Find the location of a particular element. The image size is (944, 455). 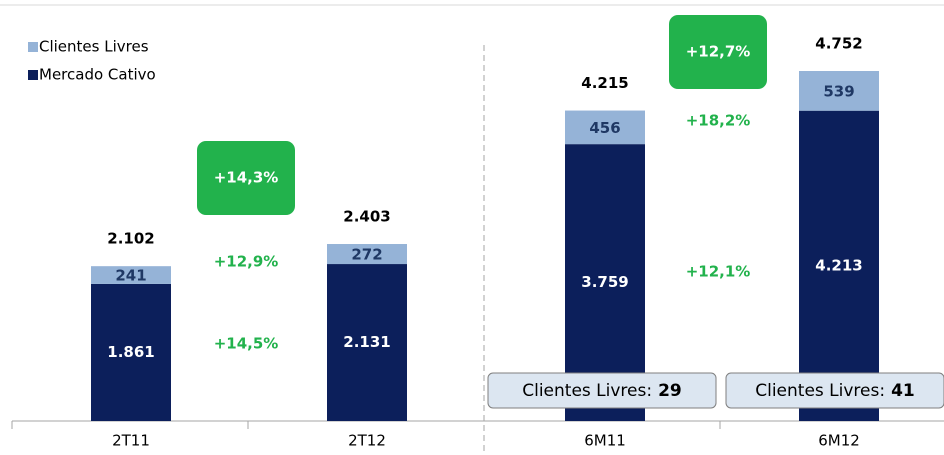

value-label: 1.861 is located at coordinates (130, 352).